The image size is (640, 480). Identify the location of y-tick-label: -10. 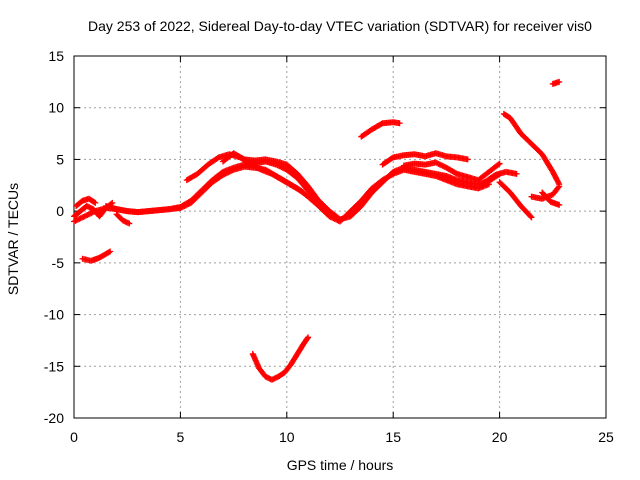
(54, 315).